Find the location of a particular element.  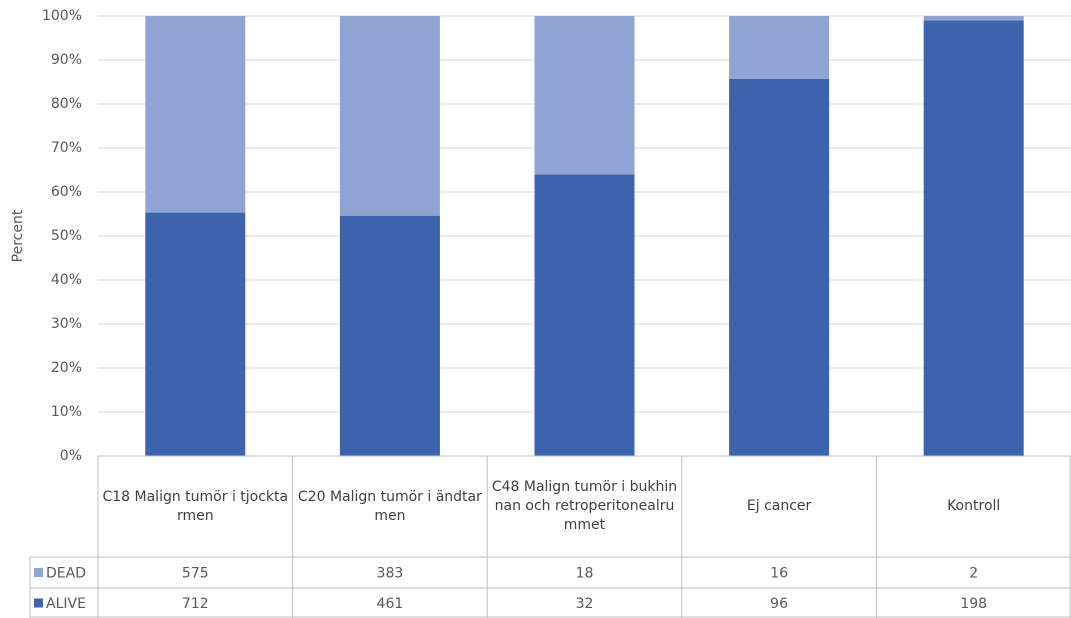

category-cell: Ej cancer is located at coordinates (779, 506).